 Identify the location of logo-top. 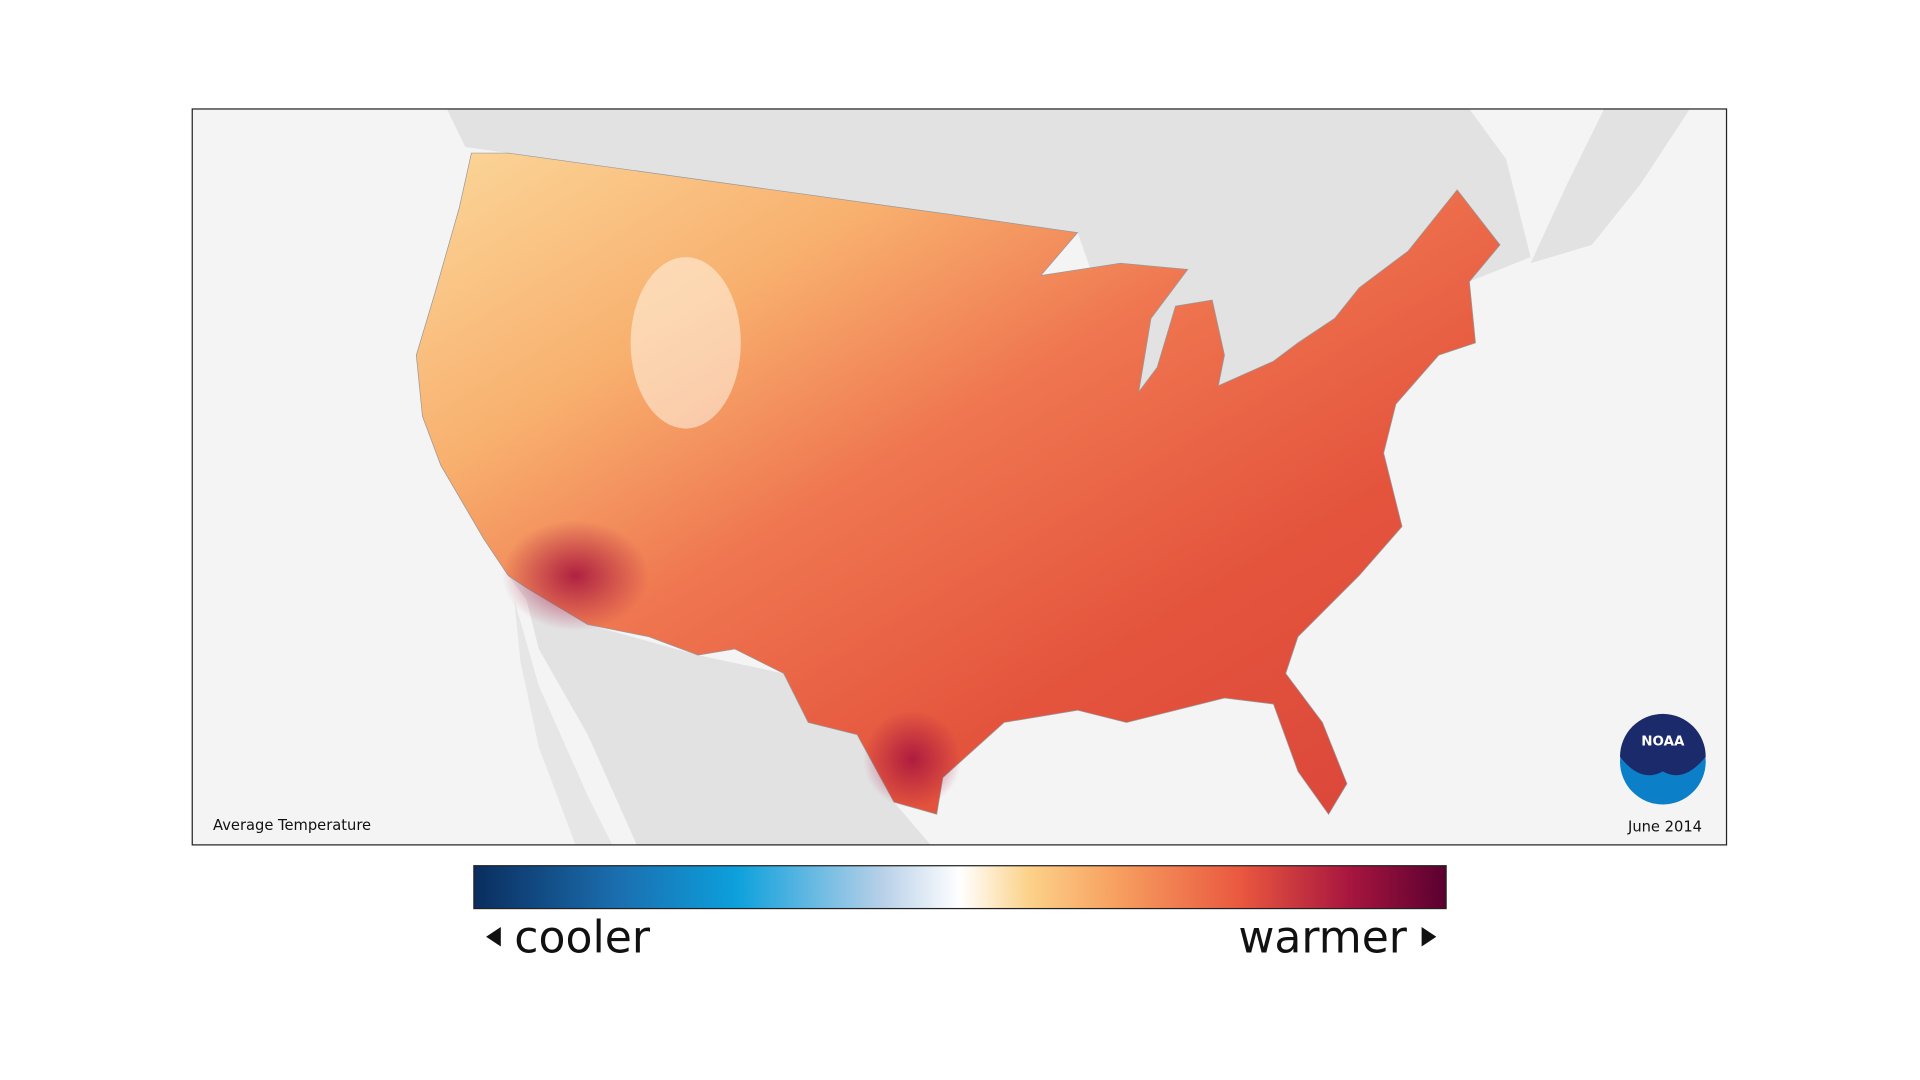
(1663, 744).